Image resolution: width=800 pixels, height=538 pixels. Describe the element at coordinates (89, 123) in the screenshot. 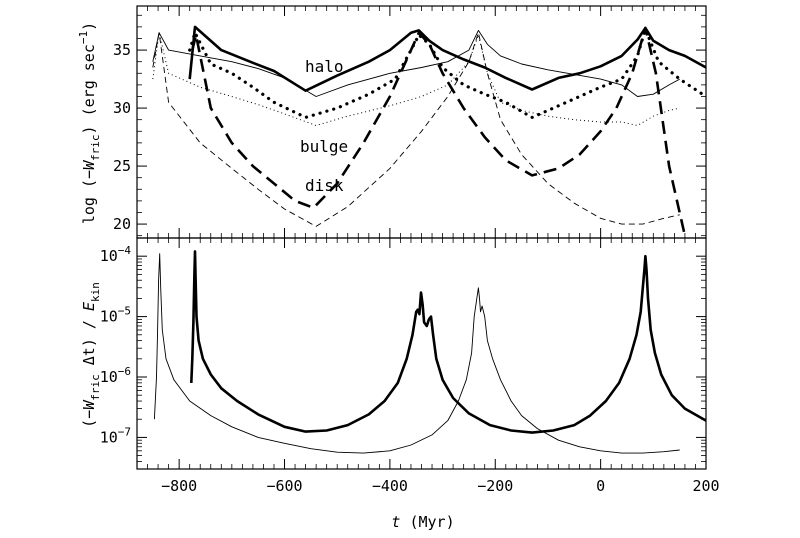

I see `top-y-axis-label: log (−Wfric) (erg sec−1)` at that location.